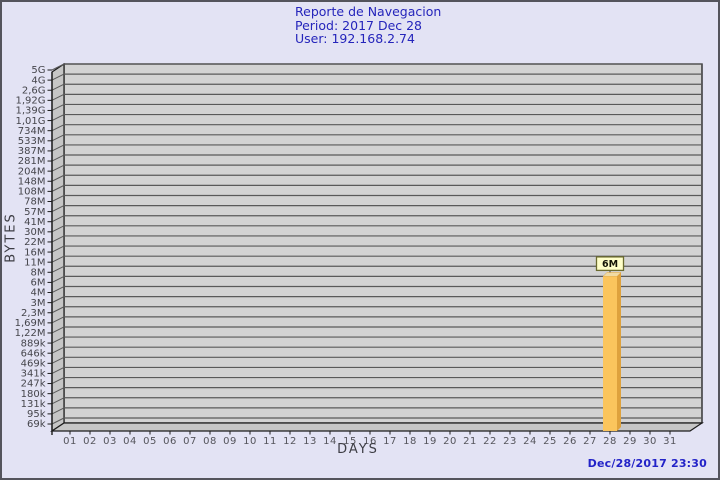 Image resolution: width=720 pixels, height=480 pixels. Describe the element at coordinates (38, 80) in the screenshot. I see `y-tick-label: 4G` at that location.